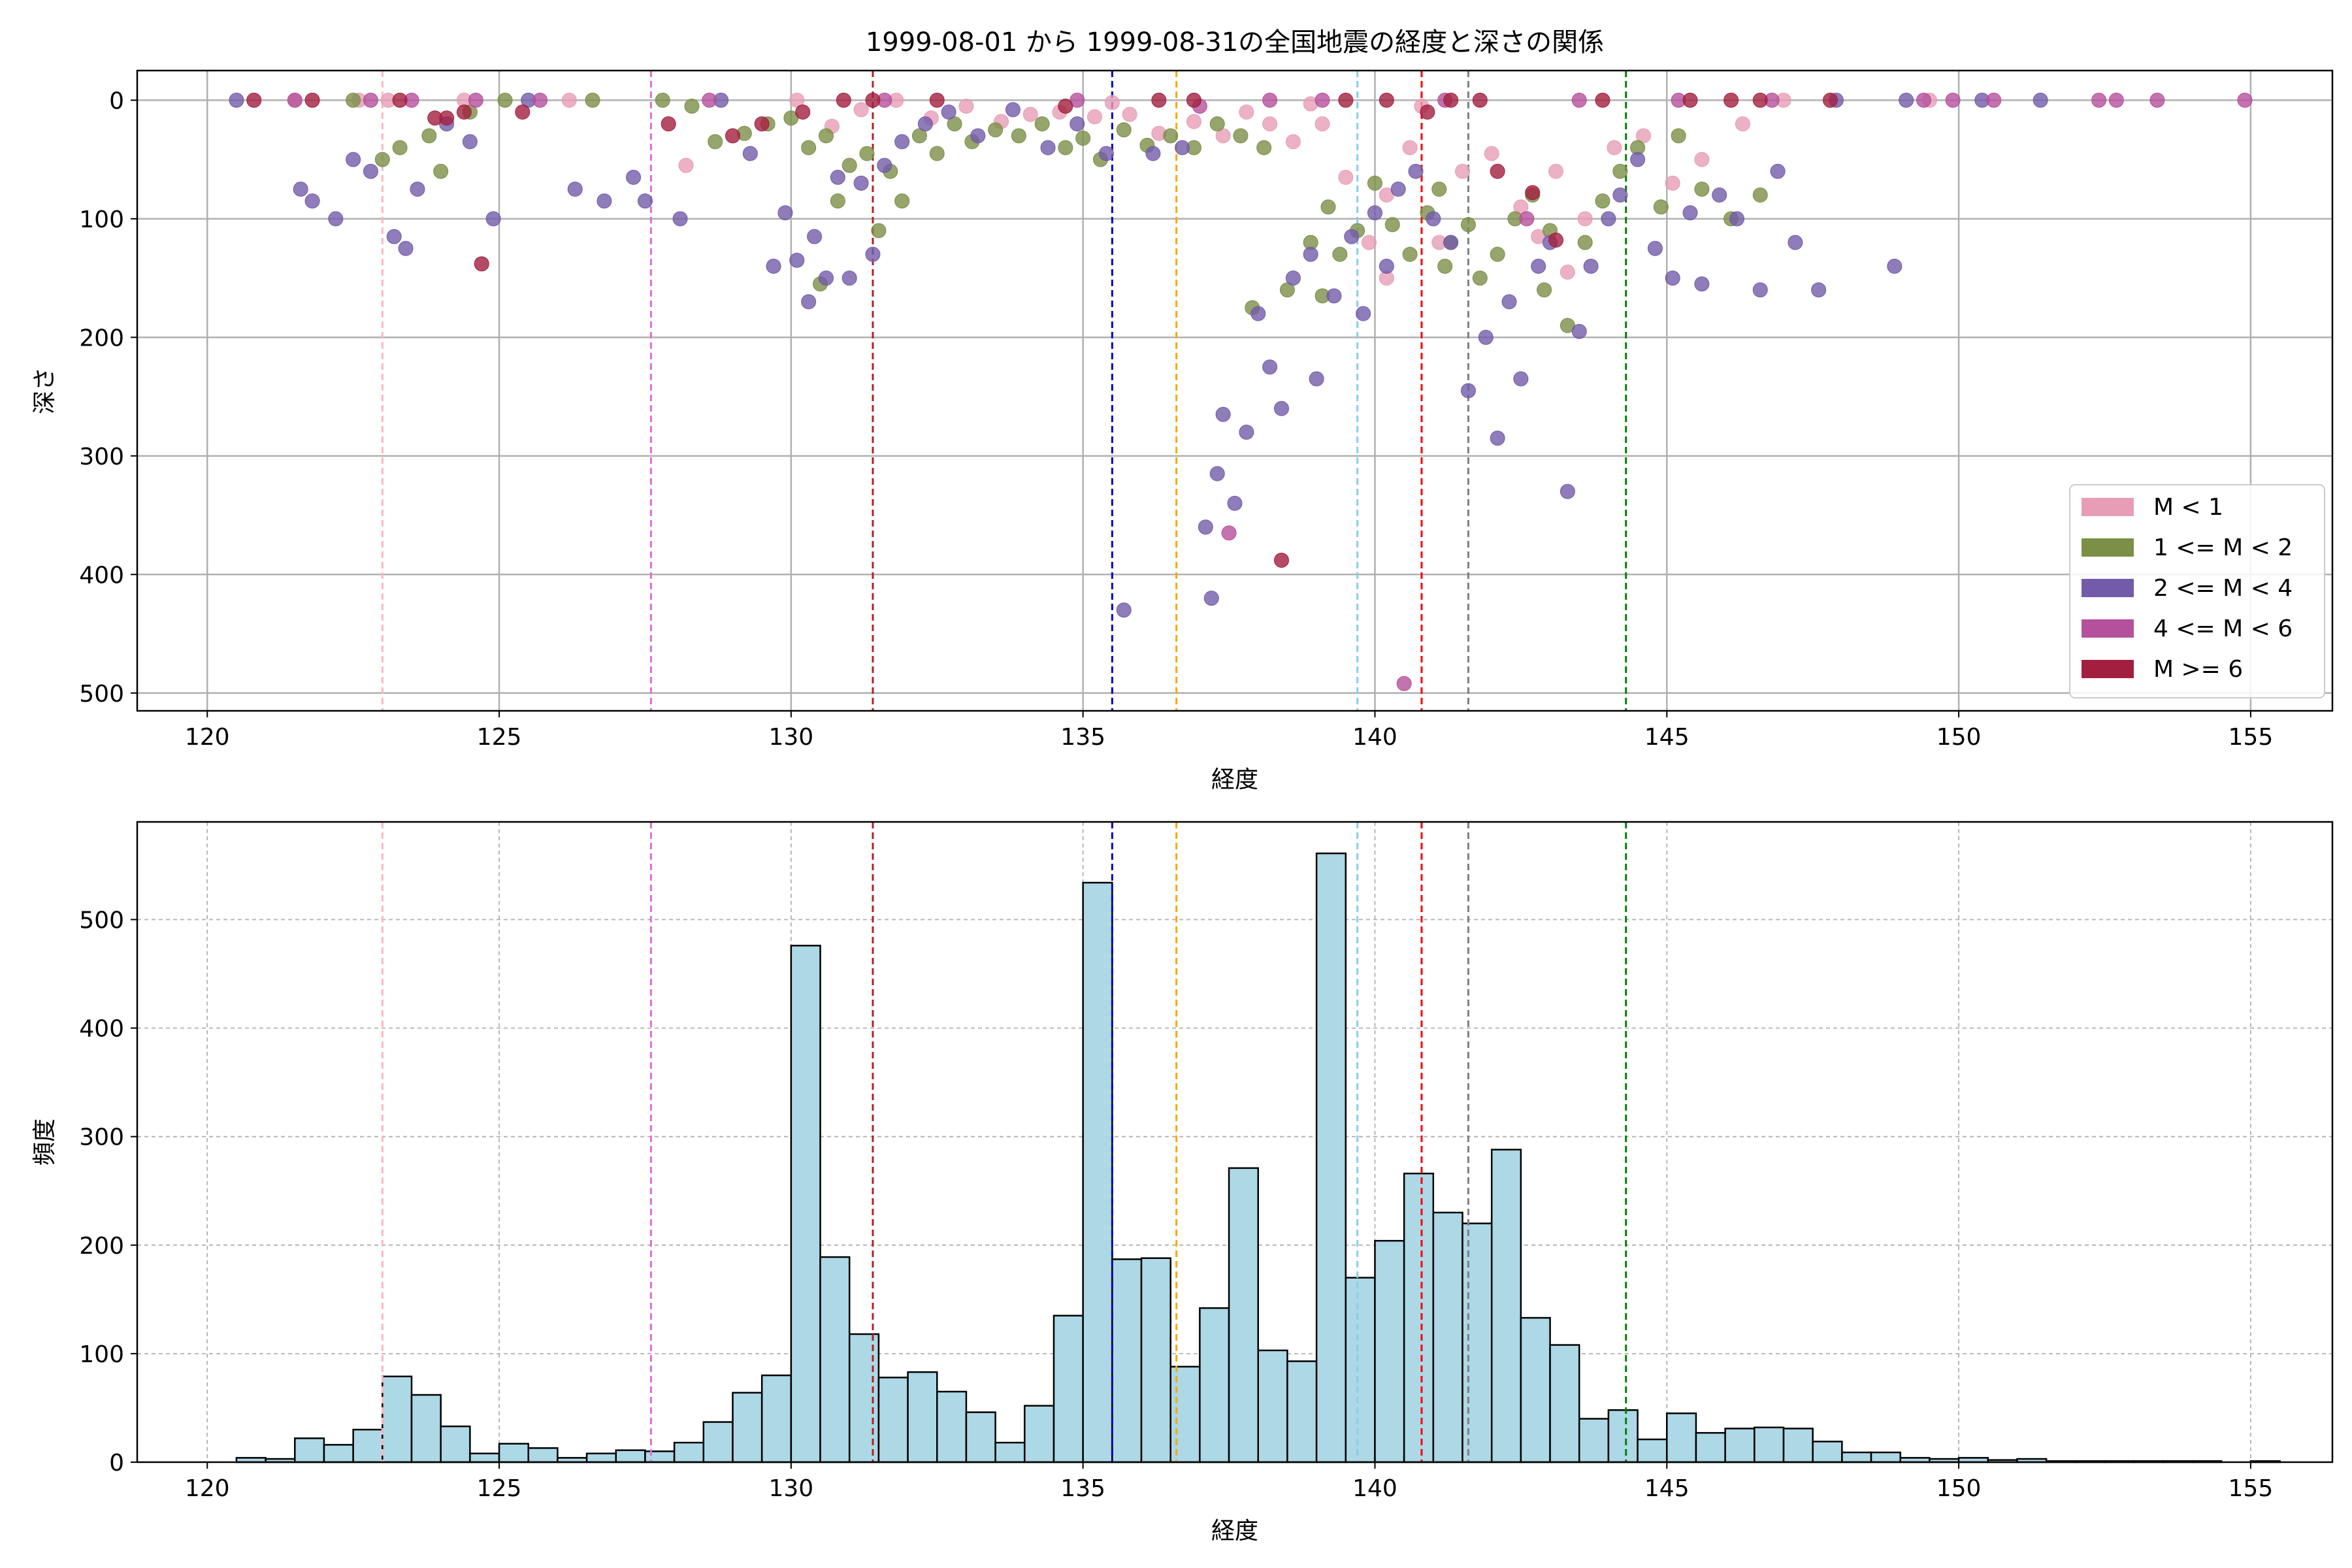  What do you see at coordinates (44, 1142) in the screenshot?
I see `histogram-y-axis-label: 頻度` at bounding box center [44, 1142].